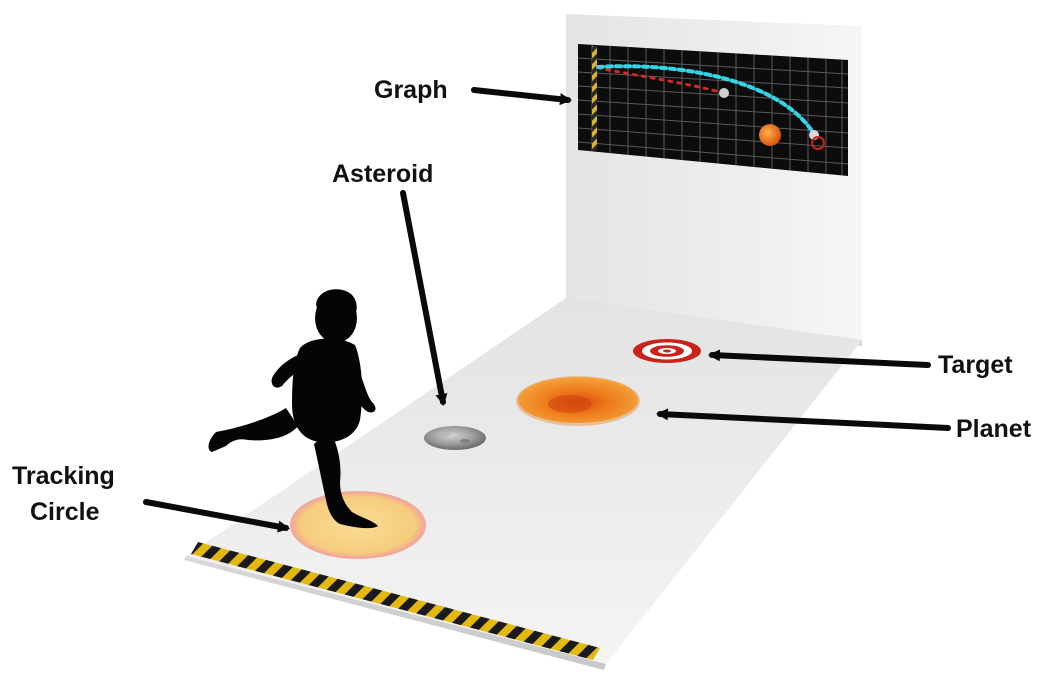 This screenshot has width=1054, height=673. I want to click on arrow-planet, so click(803, 419).